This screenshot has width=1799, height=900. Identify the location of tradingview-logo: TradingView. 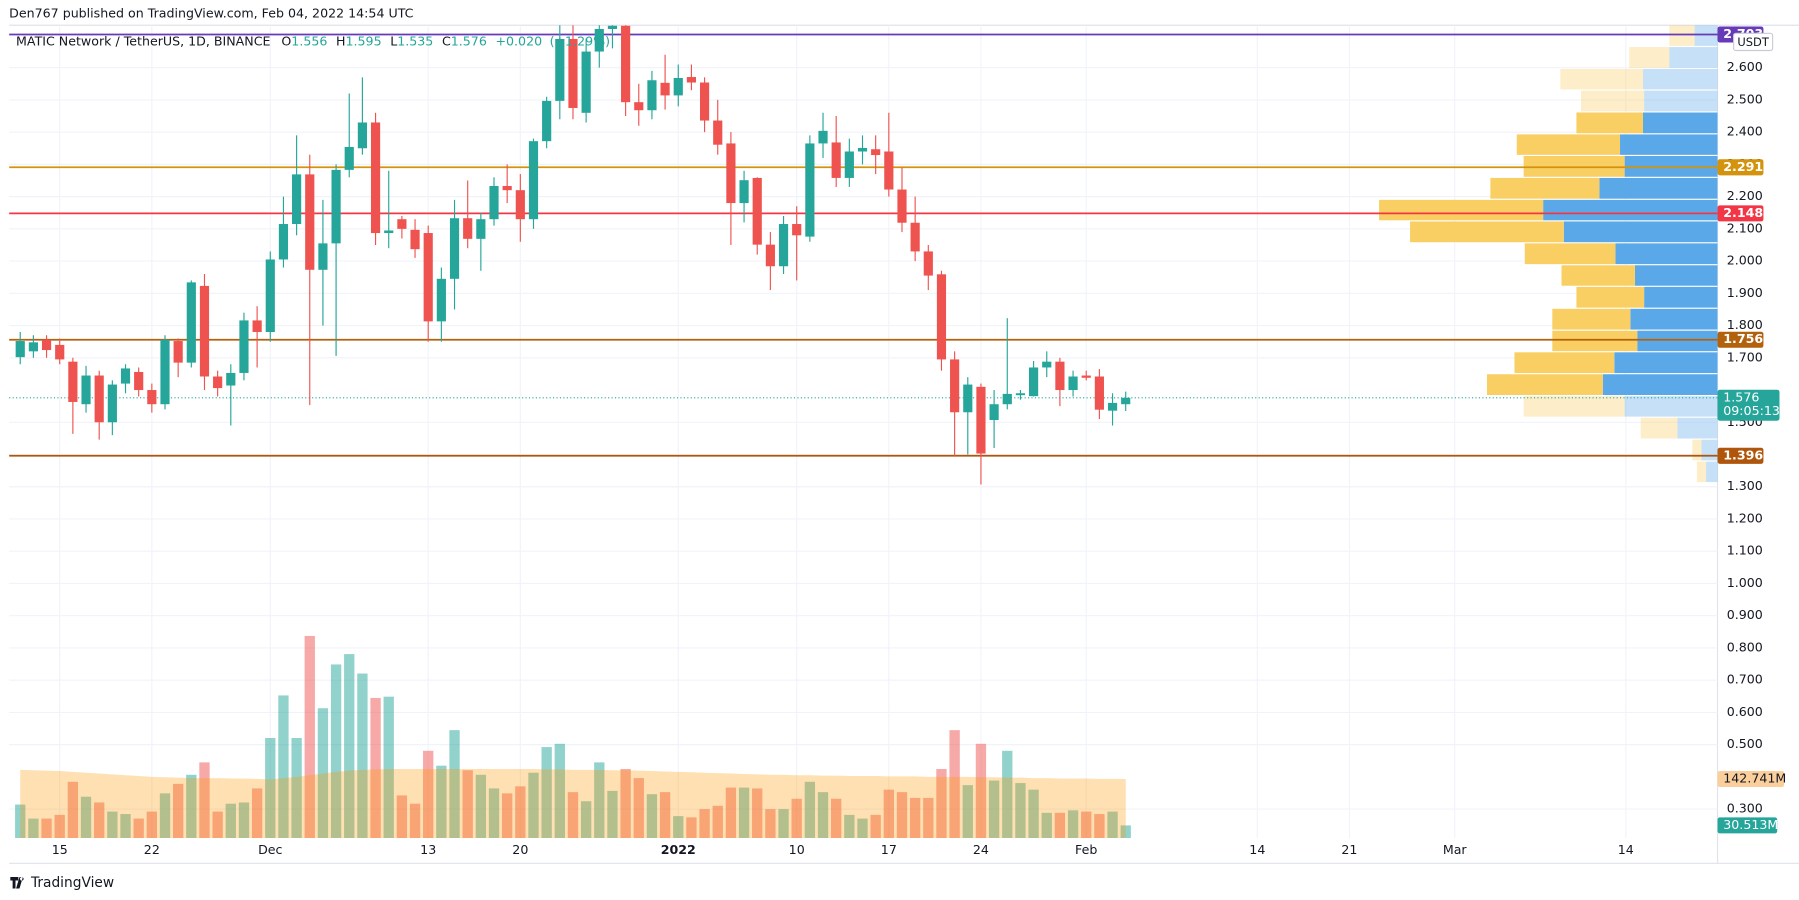
(62, 883).